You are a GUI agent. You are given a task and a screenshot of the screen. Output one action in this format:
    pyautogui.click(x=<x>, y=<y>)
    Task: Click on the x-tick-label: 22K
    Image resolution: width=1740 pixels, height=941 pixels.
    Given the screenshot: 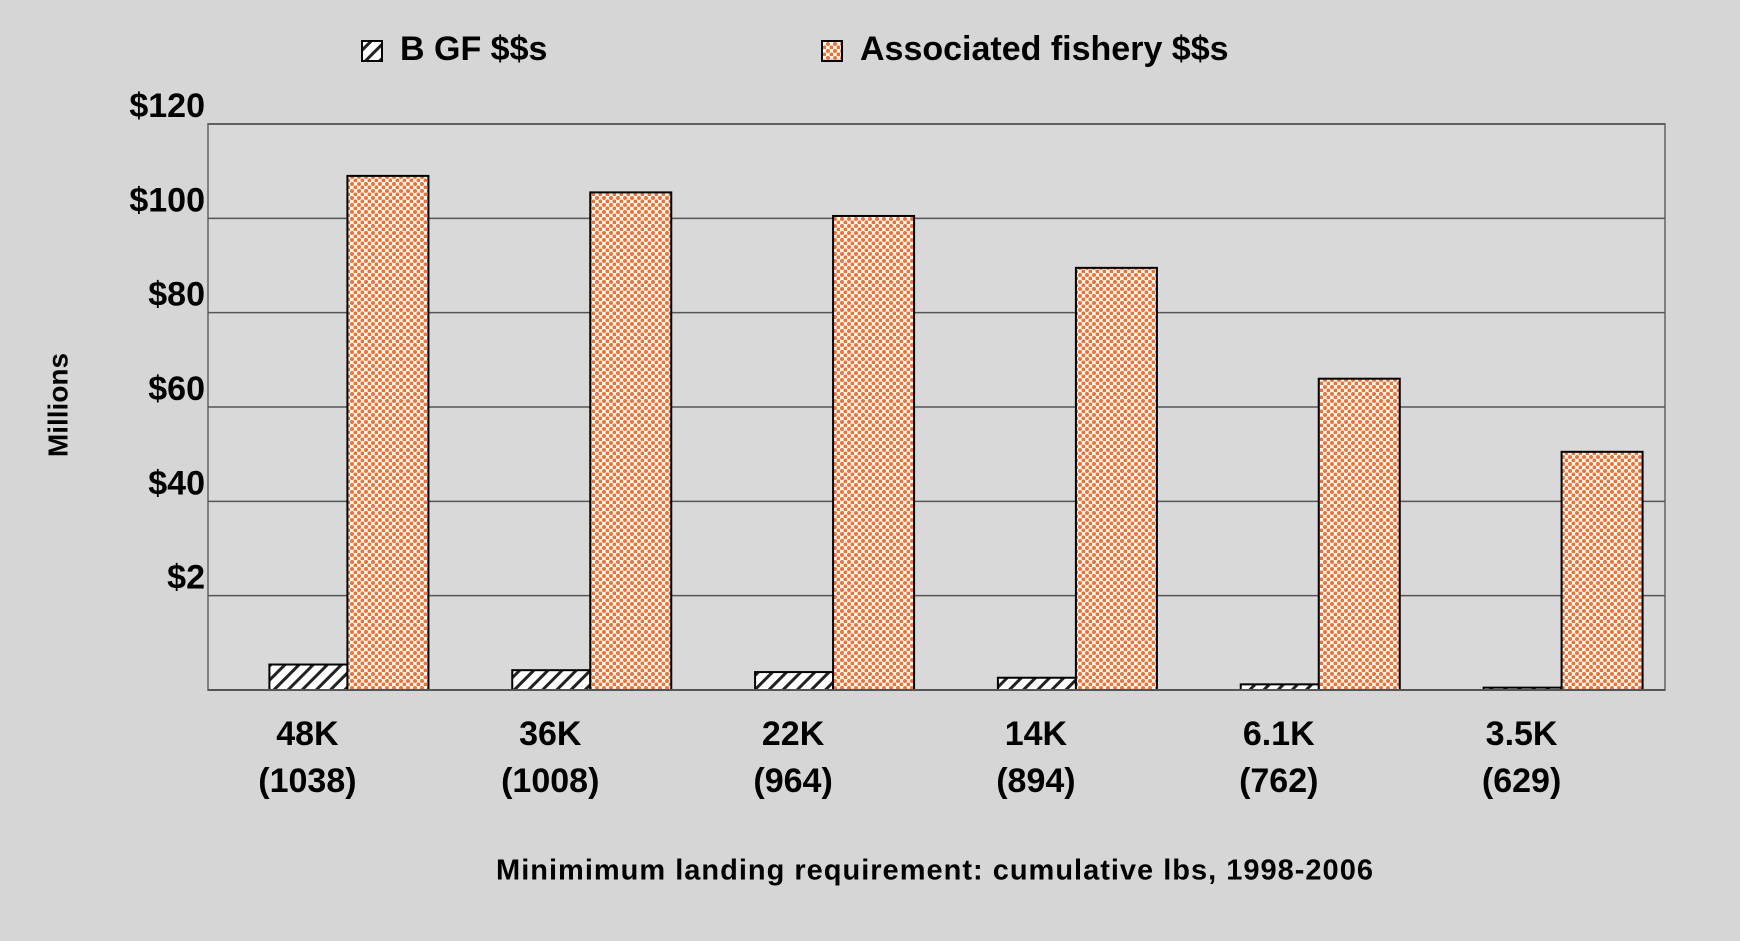 What is the action you would take?
    pyautogui.click(x=793, y=734)
    